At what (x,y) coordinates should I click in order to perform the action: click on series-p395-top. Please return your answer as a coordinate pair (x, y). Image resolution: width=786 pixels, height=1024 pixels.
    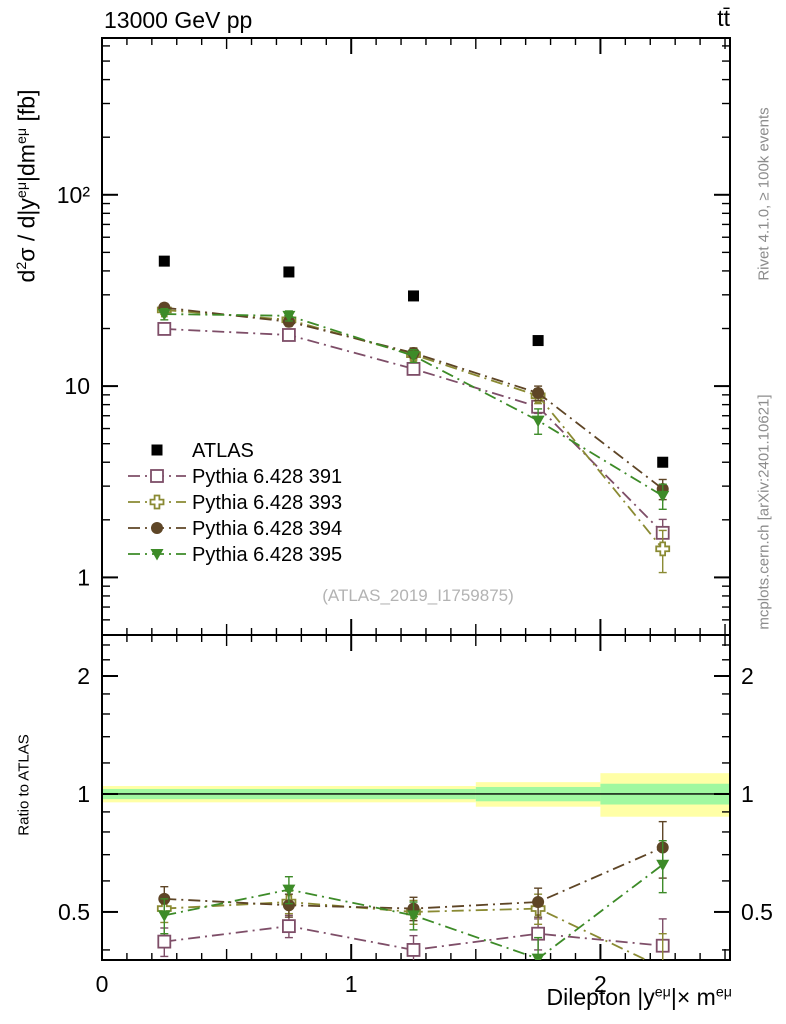
    Looking at the image, I should click on (413, 408).